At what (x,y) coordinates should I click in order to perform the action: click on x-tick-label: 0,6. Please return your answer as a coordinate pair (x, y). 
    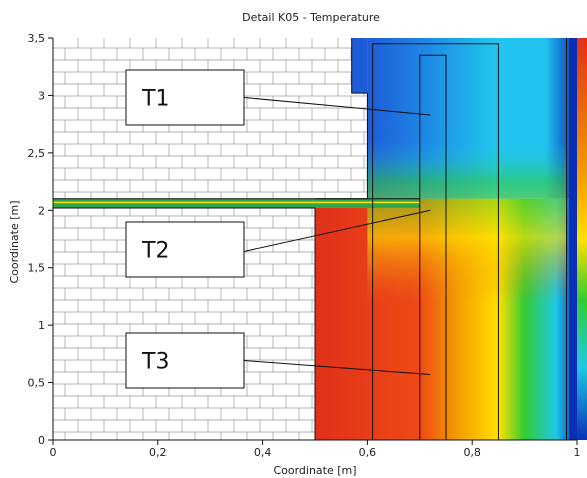
    Looking at the image, I should click on (368, 452).